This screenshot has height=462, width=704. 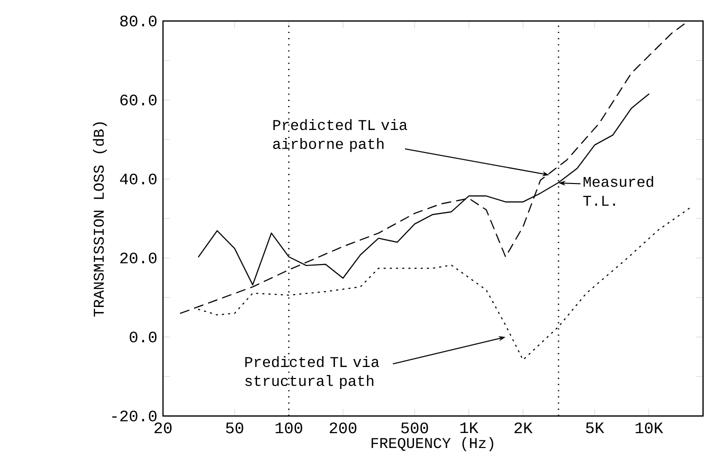 I want to click on y-tick-label: 0.0, so click(x=143, y=337).